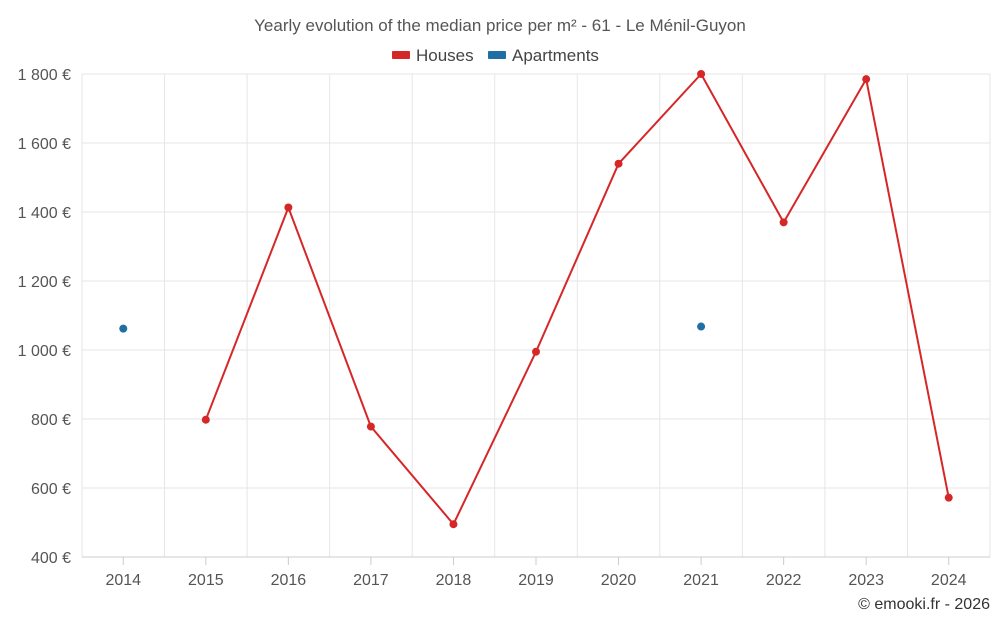 This screenshot has height=625, width=1000. What do you see at coordinates (924, 604) in the screenshot?
I see `credit-text: © emooki.fr - 2026` at bounding box center [924, 604].